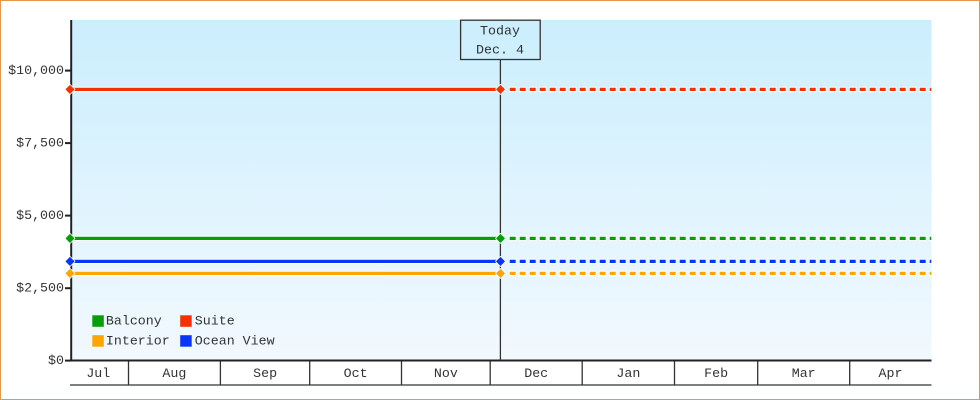  I want to click on svg-text: $5,000, so click(40, 215).